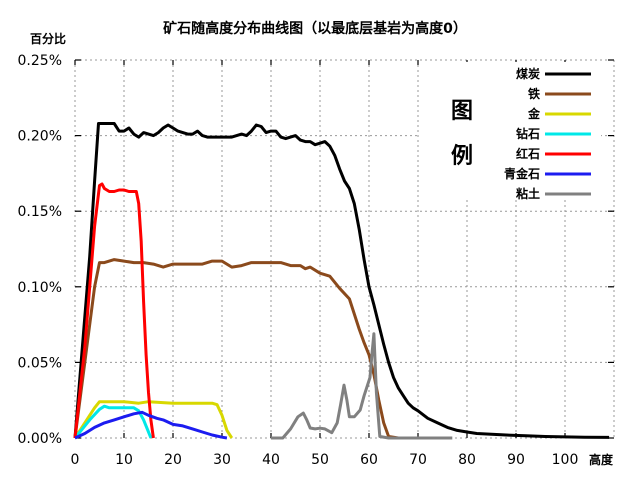 The image size is (640, 484). I want to click on x-axis-label: 高度, so click(601, 459).